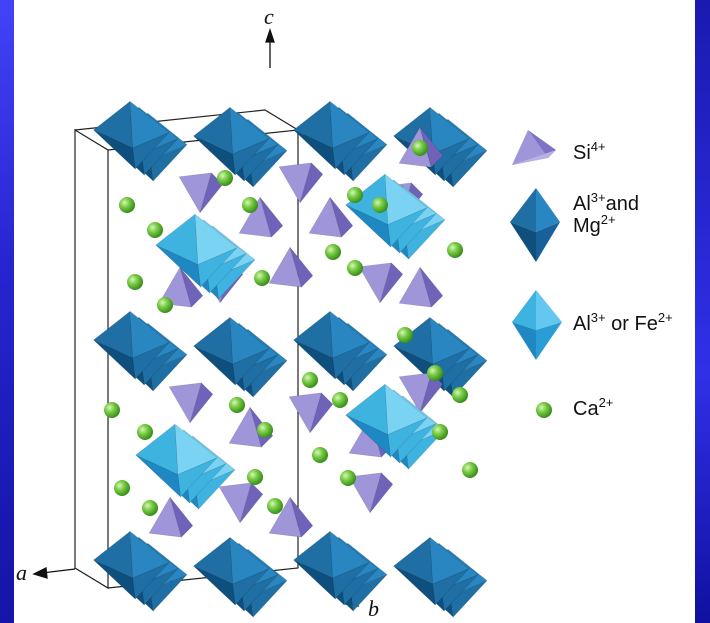 The width and height of the screenshot is (710, 623). What do you see at coordinates (593, 407) in the screenshot?
I see `legend-label-ca: Ca2+` at bounding box center [593, 407].